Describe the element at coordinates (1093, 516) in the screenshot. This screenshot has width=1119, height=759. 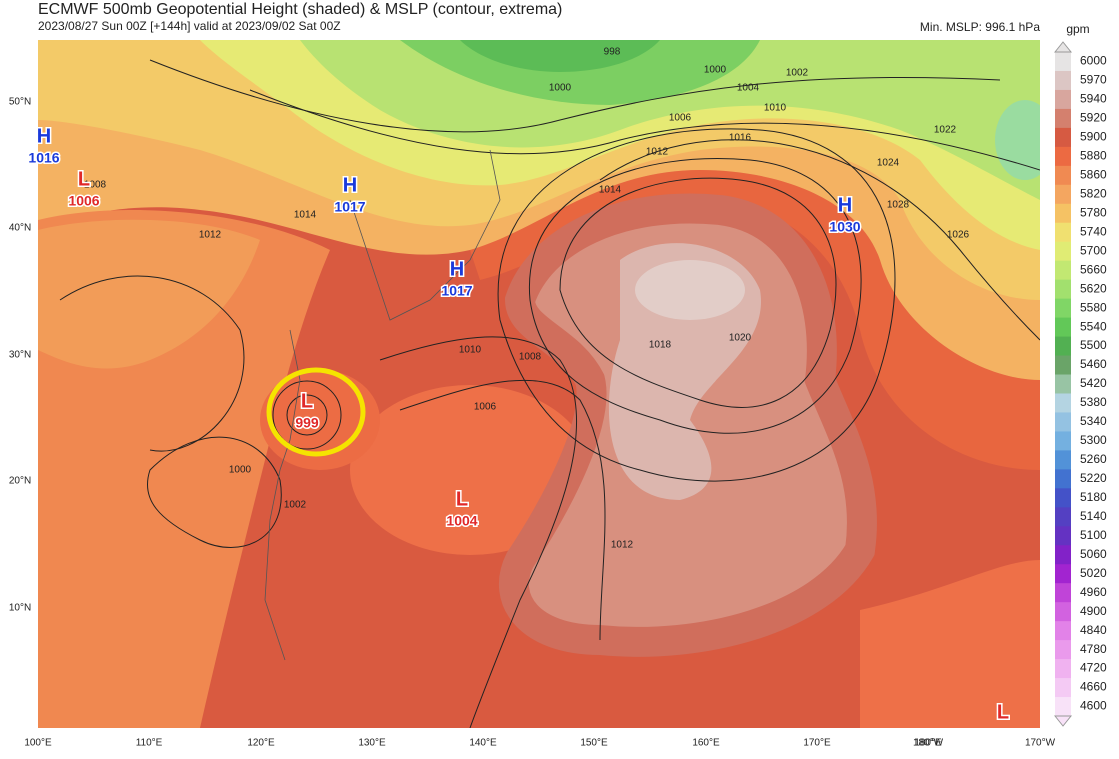
I see `colorbar-label: 5140` at that location.